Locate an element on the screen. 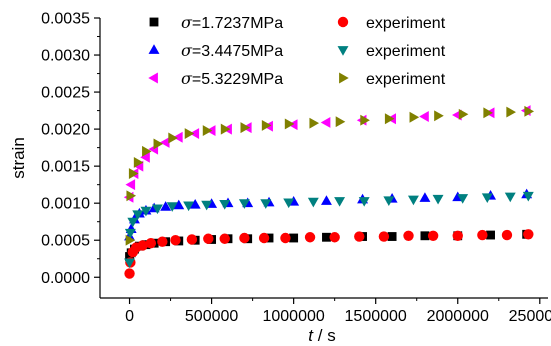 Image resolution: width=551 pixels, height=346 pixels. legend-marker-circle is located at coordinates (343, 22).